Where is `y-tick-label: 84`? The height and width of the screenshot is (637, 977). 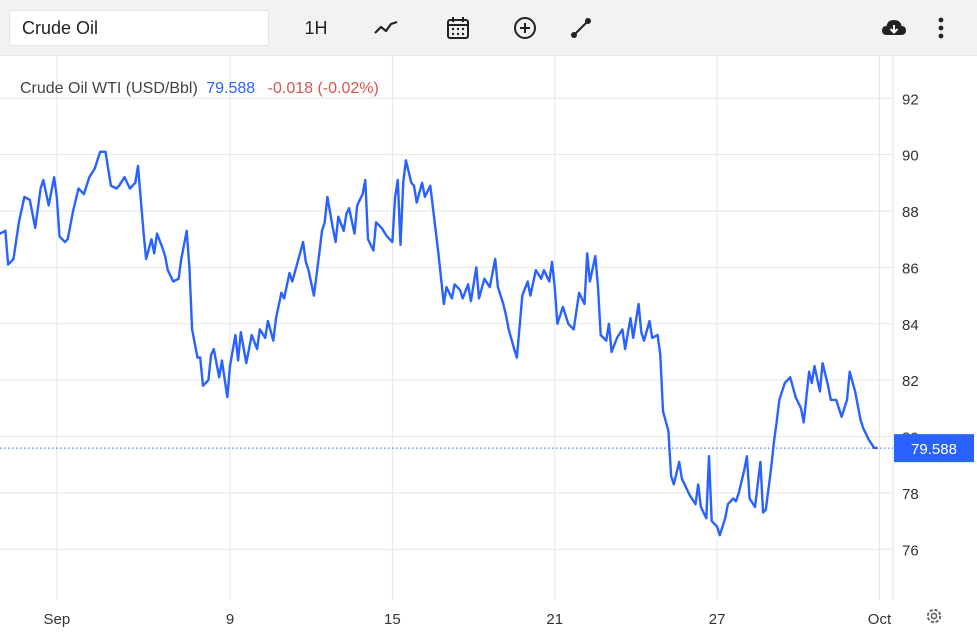
y-tick-label: 84 is located at coordinates (910, 325).